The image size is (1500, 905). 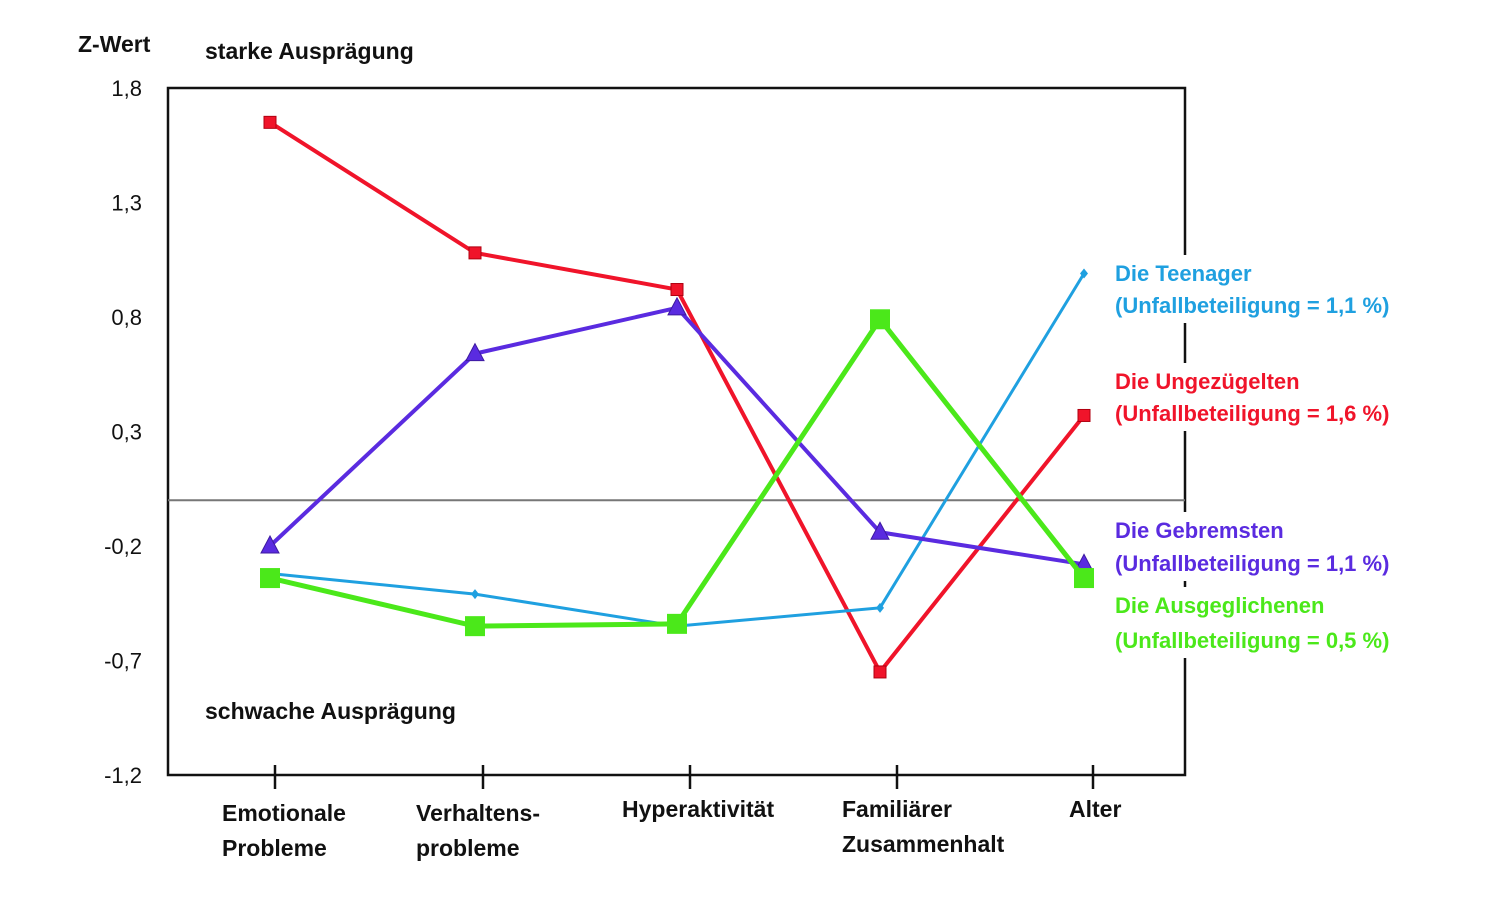 I want to click on y-tick-label: -0,2, so click(x=123, y=546).